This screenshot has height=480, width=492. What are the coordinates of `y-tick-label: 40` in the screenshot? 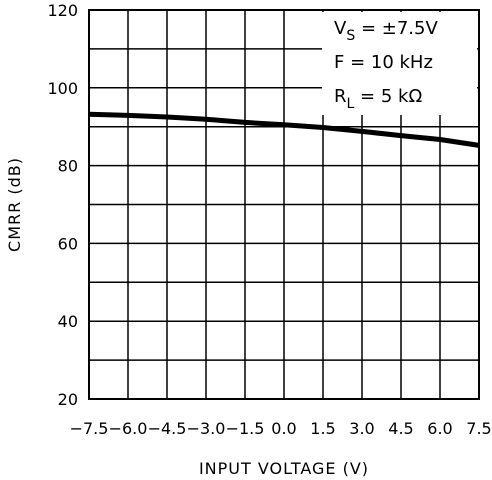 It's located at (68, 321).